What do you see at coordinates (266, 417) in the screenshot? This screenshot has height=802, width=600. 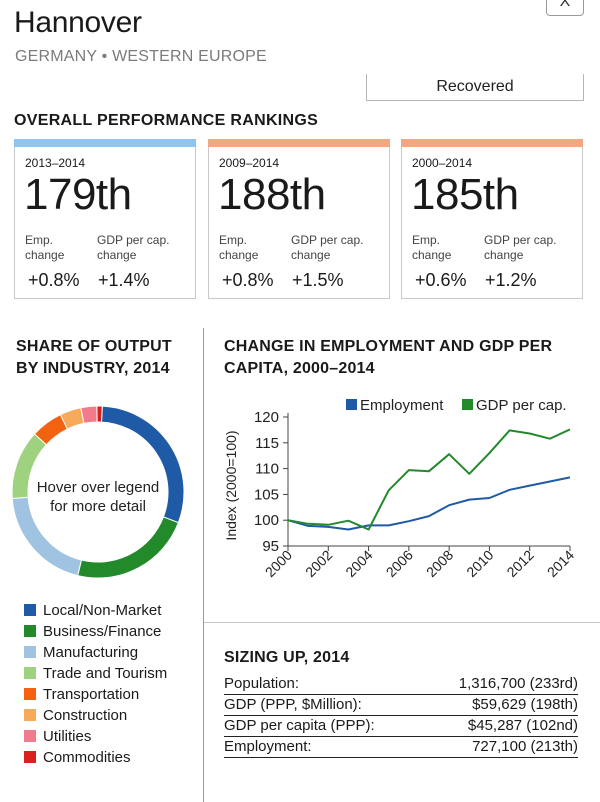 I see `y-tick-label: 120` at bounding box center [266, 417].